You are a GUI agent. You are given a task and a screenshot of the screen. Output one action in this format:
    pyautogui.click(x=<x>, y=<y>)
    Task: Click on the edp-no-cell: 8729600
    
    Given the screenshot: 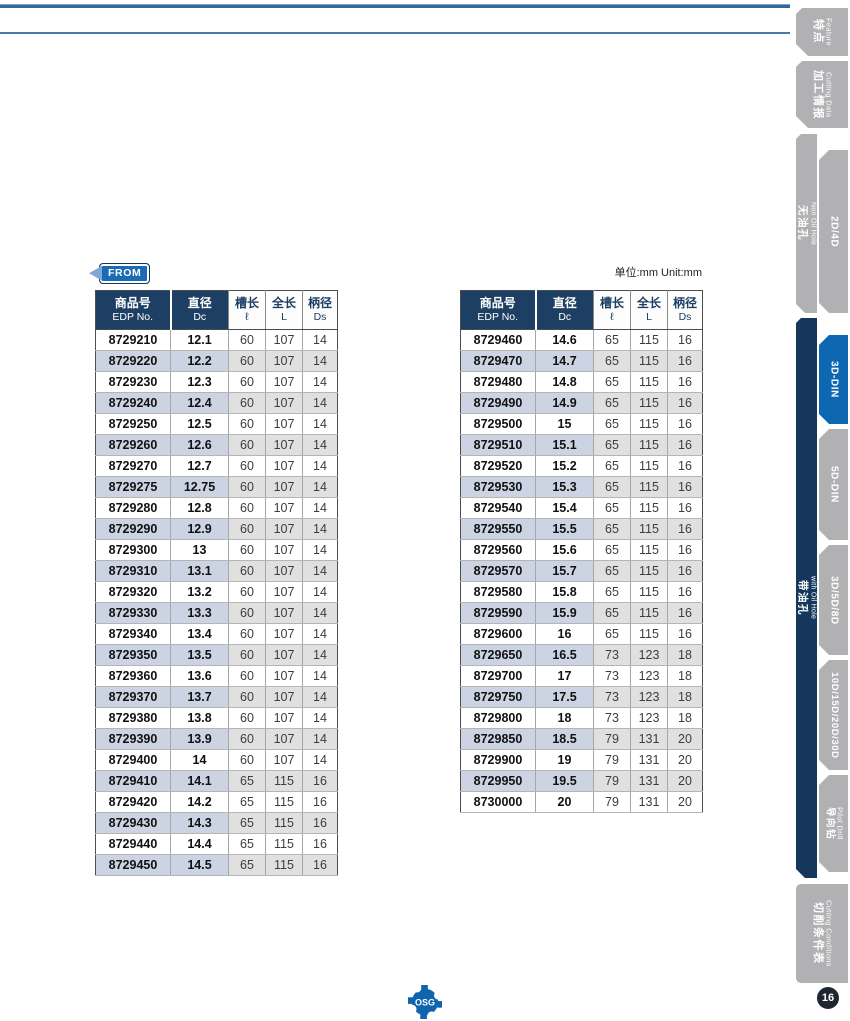 What is the action you would take?
    pyautogui.click(x=498, y=634)
    